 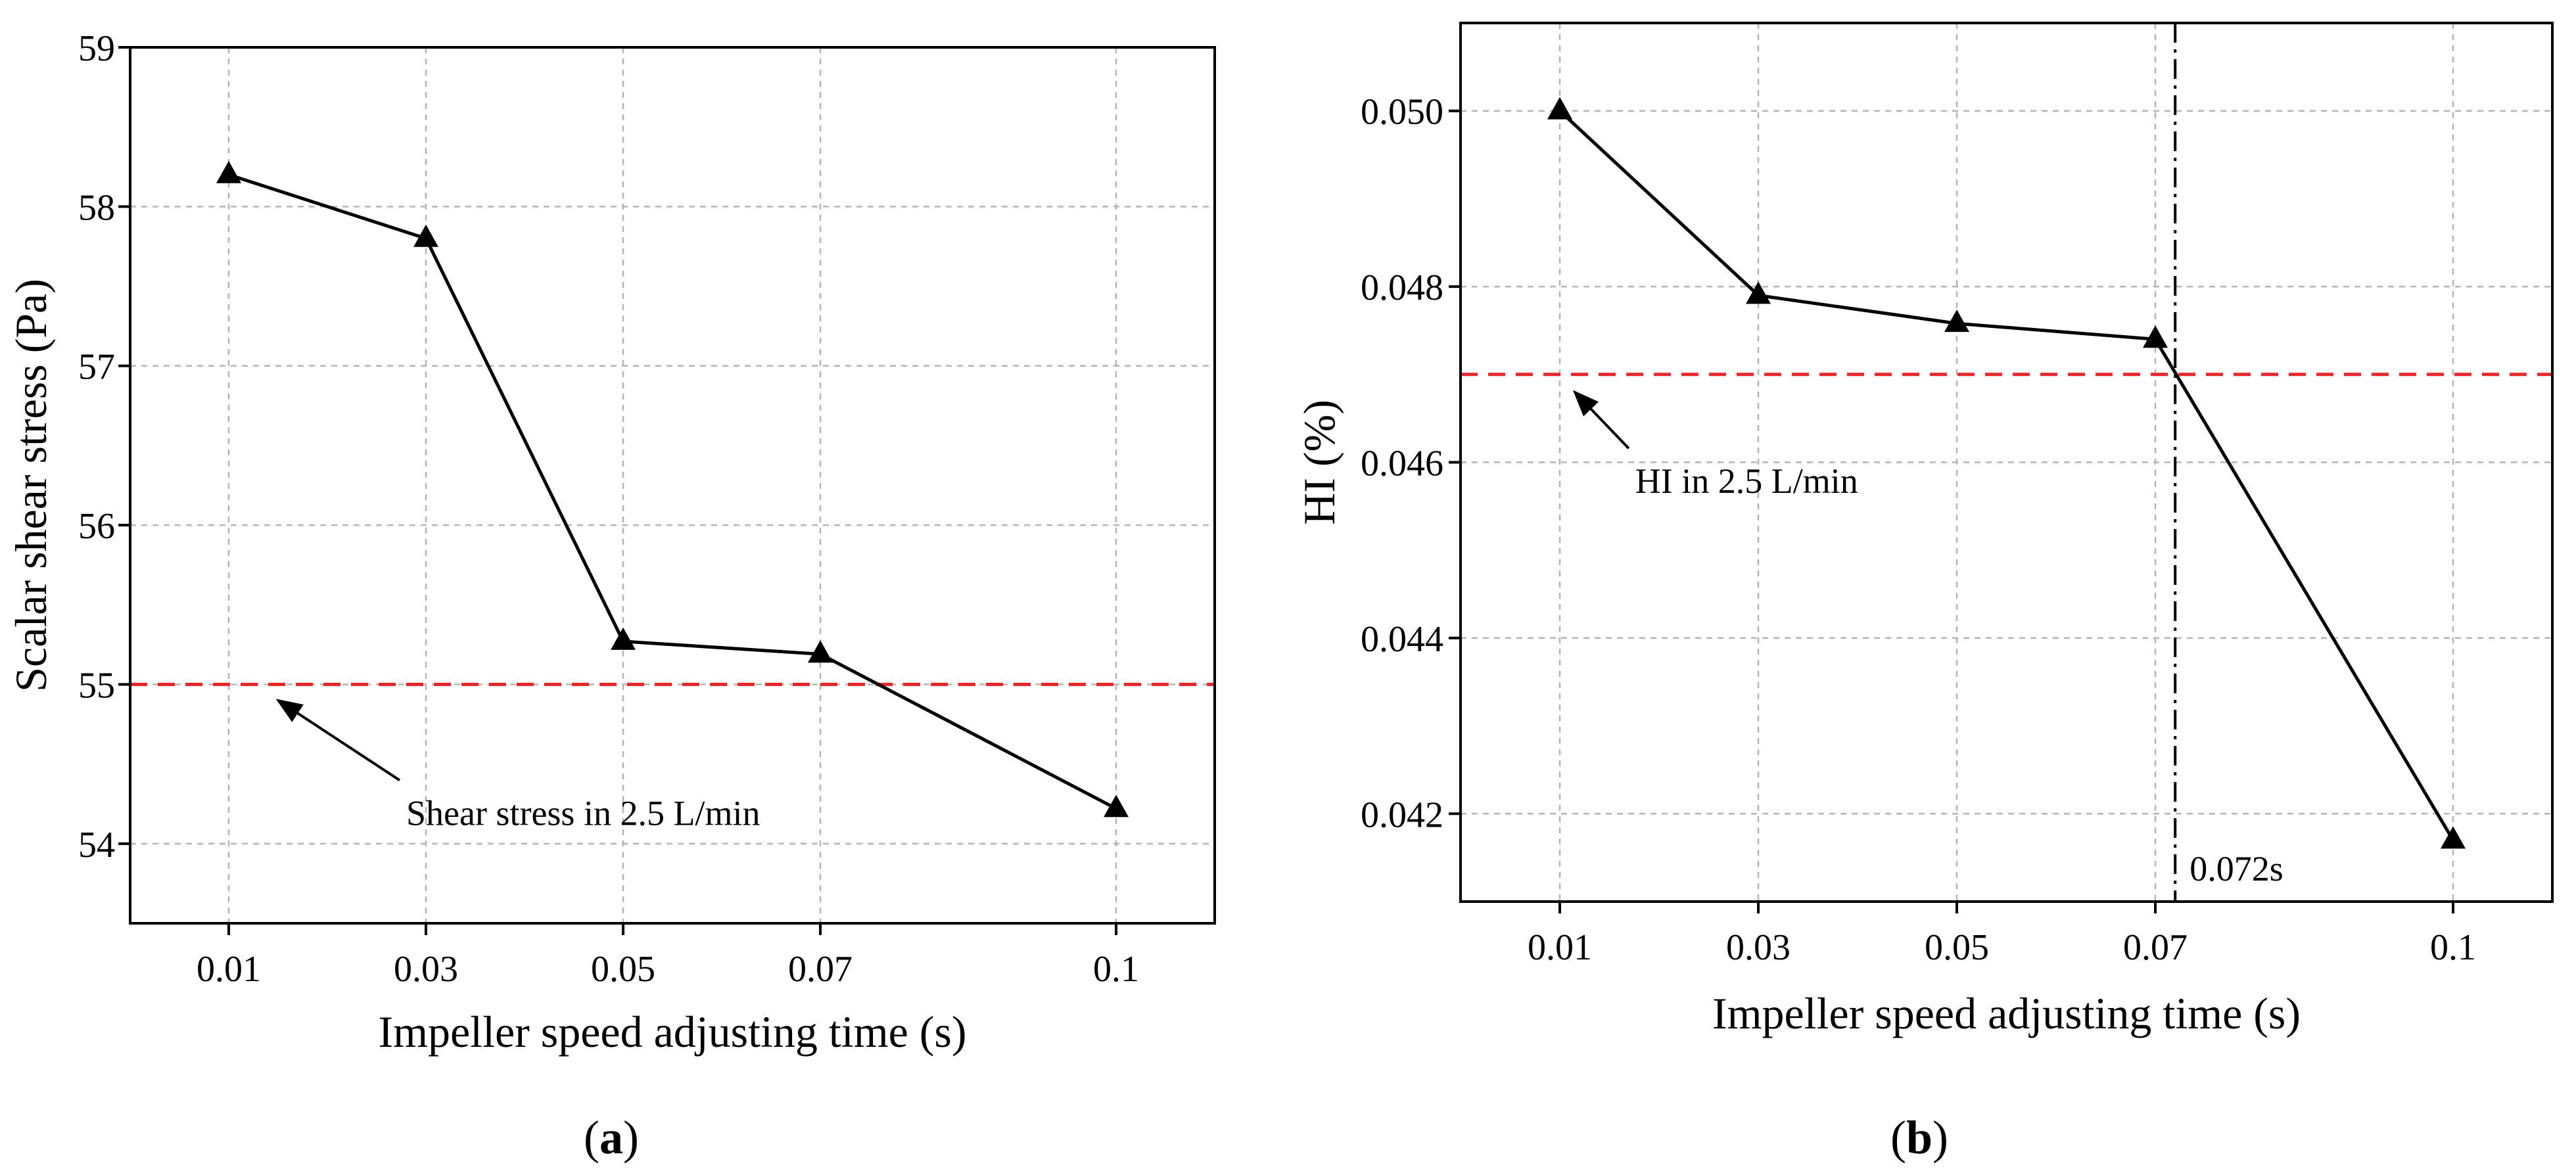 What do you see at coordinates (1402, 814) in the screenshot?
I see `y-tick-label: 0.042` at bounding box center [1402, 814].